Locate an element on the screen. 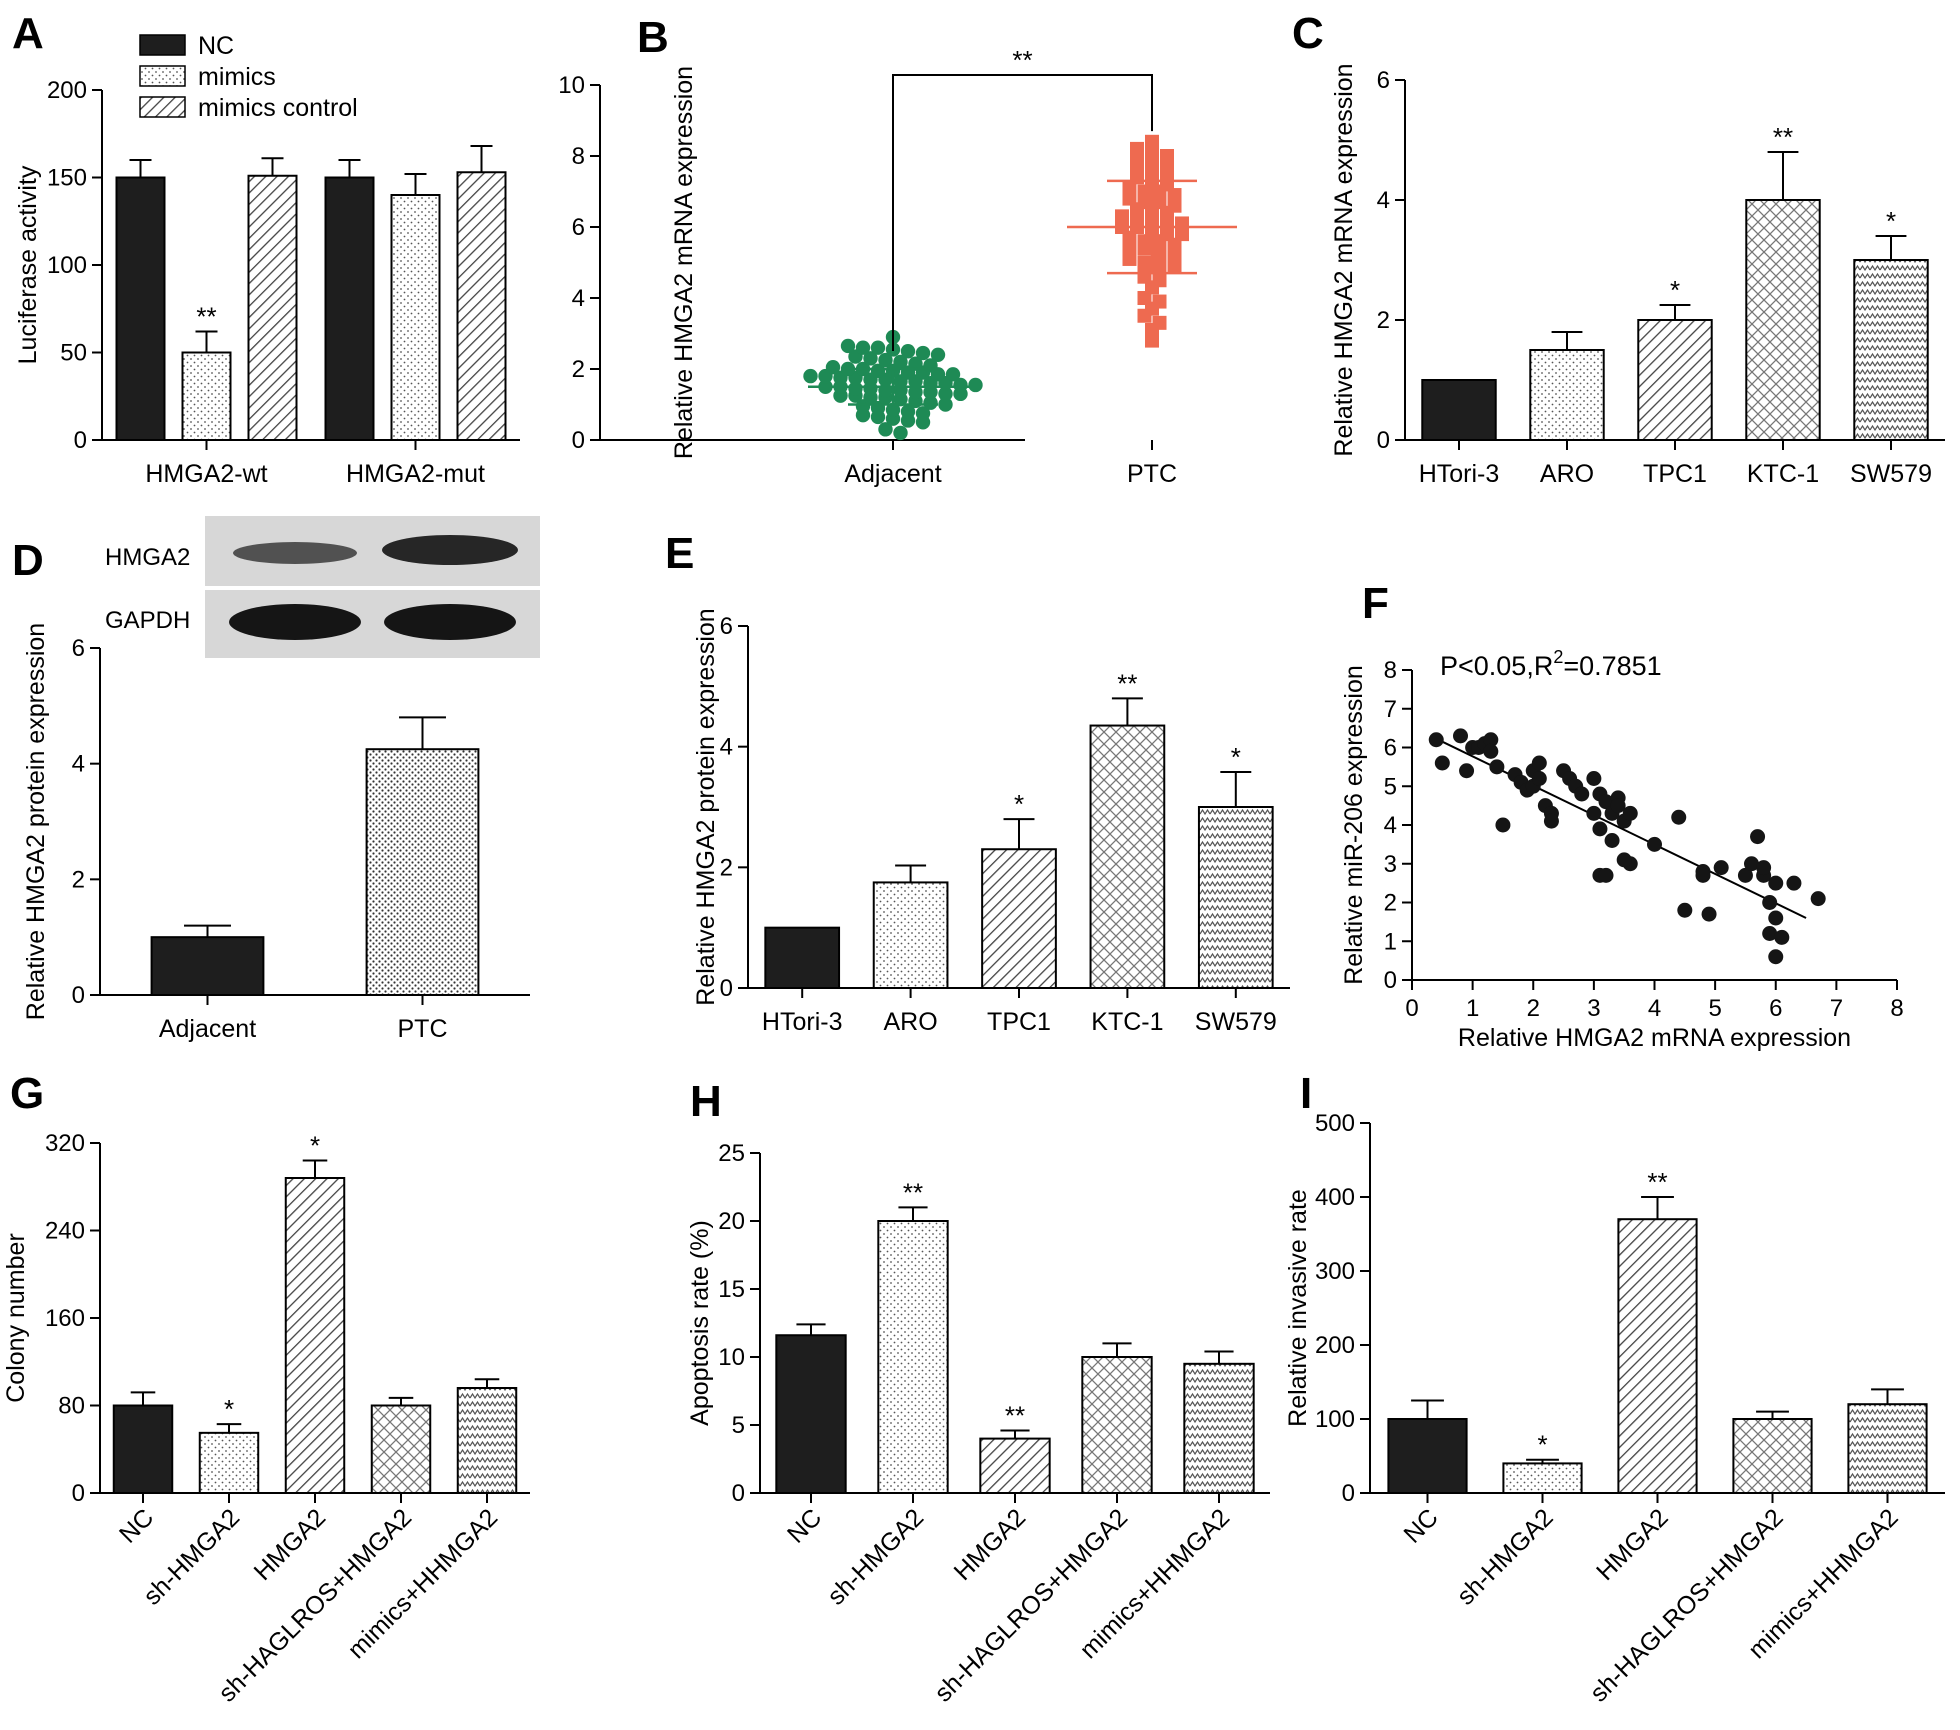 The height and width of the screenshot is (1730, 1960). panel-f-x-tick-label: 8 is located at coordinates (1896, 1008).